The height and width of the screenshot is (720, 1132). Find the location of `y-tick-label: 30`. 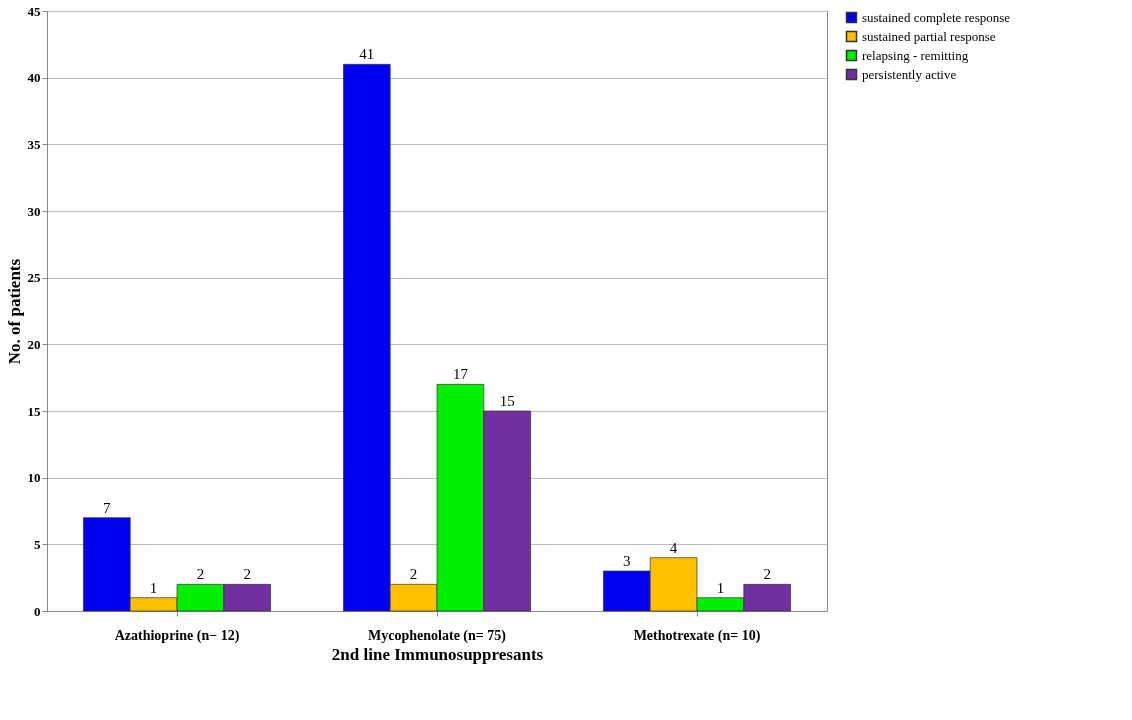

y-tick-label: 30 is located at coordinates (34, 211).